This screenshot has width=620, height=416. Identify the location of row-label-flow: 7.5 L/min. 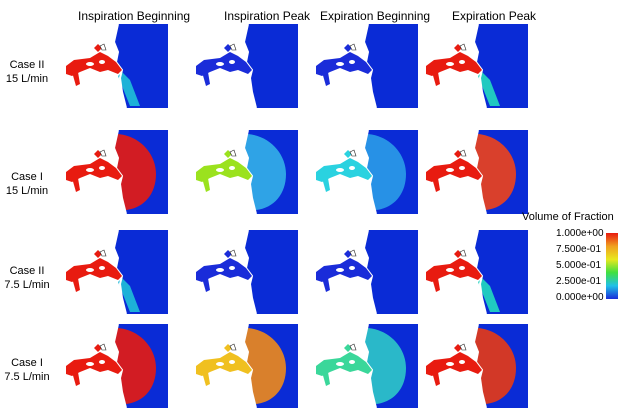
(27, 285).